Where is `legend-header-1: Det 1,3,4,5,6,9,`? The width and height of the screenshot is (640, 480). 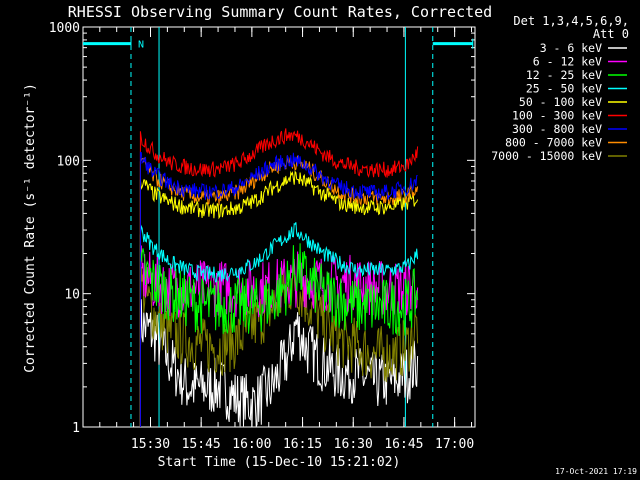
legend-header-1: Det 1,3,4,5,6,9, is located at coordinates (571, 21).